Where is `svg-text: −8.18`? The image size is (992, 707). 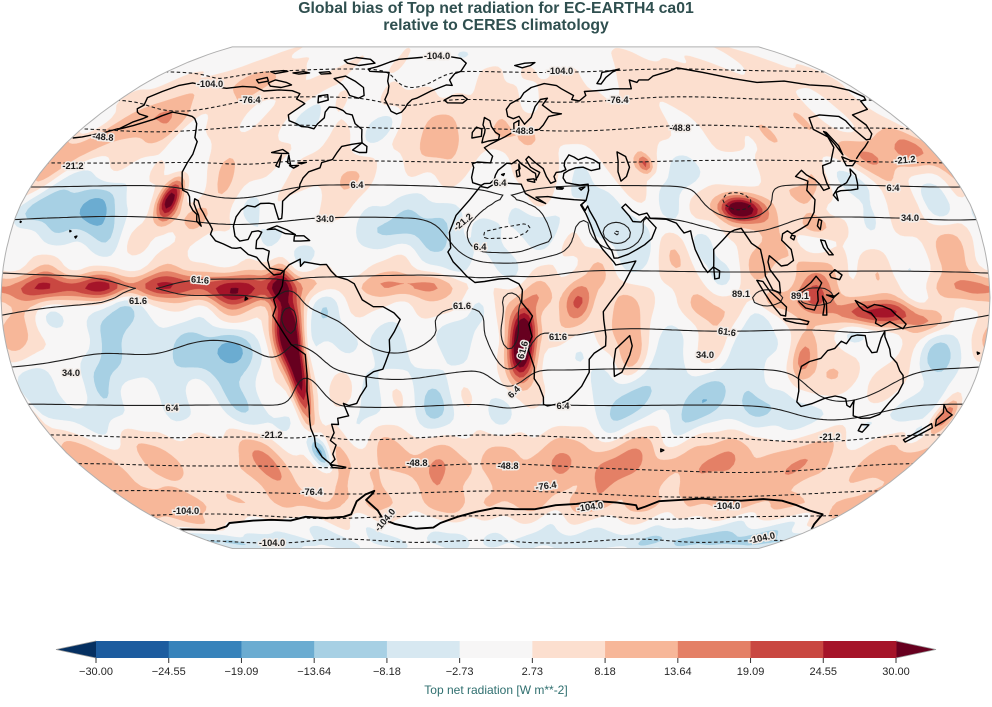 svg-text: −8.18 is located at coordinates (387, 672).